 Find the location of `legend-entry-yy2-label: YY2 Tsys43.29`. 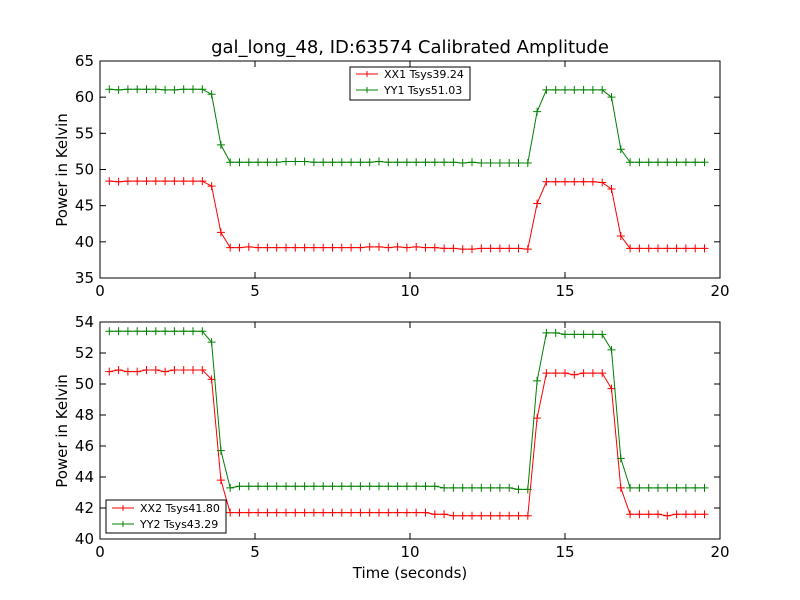

legend-entry-yy2-label: YY2 Tsys43.29 is located at coordinates (178, 524).